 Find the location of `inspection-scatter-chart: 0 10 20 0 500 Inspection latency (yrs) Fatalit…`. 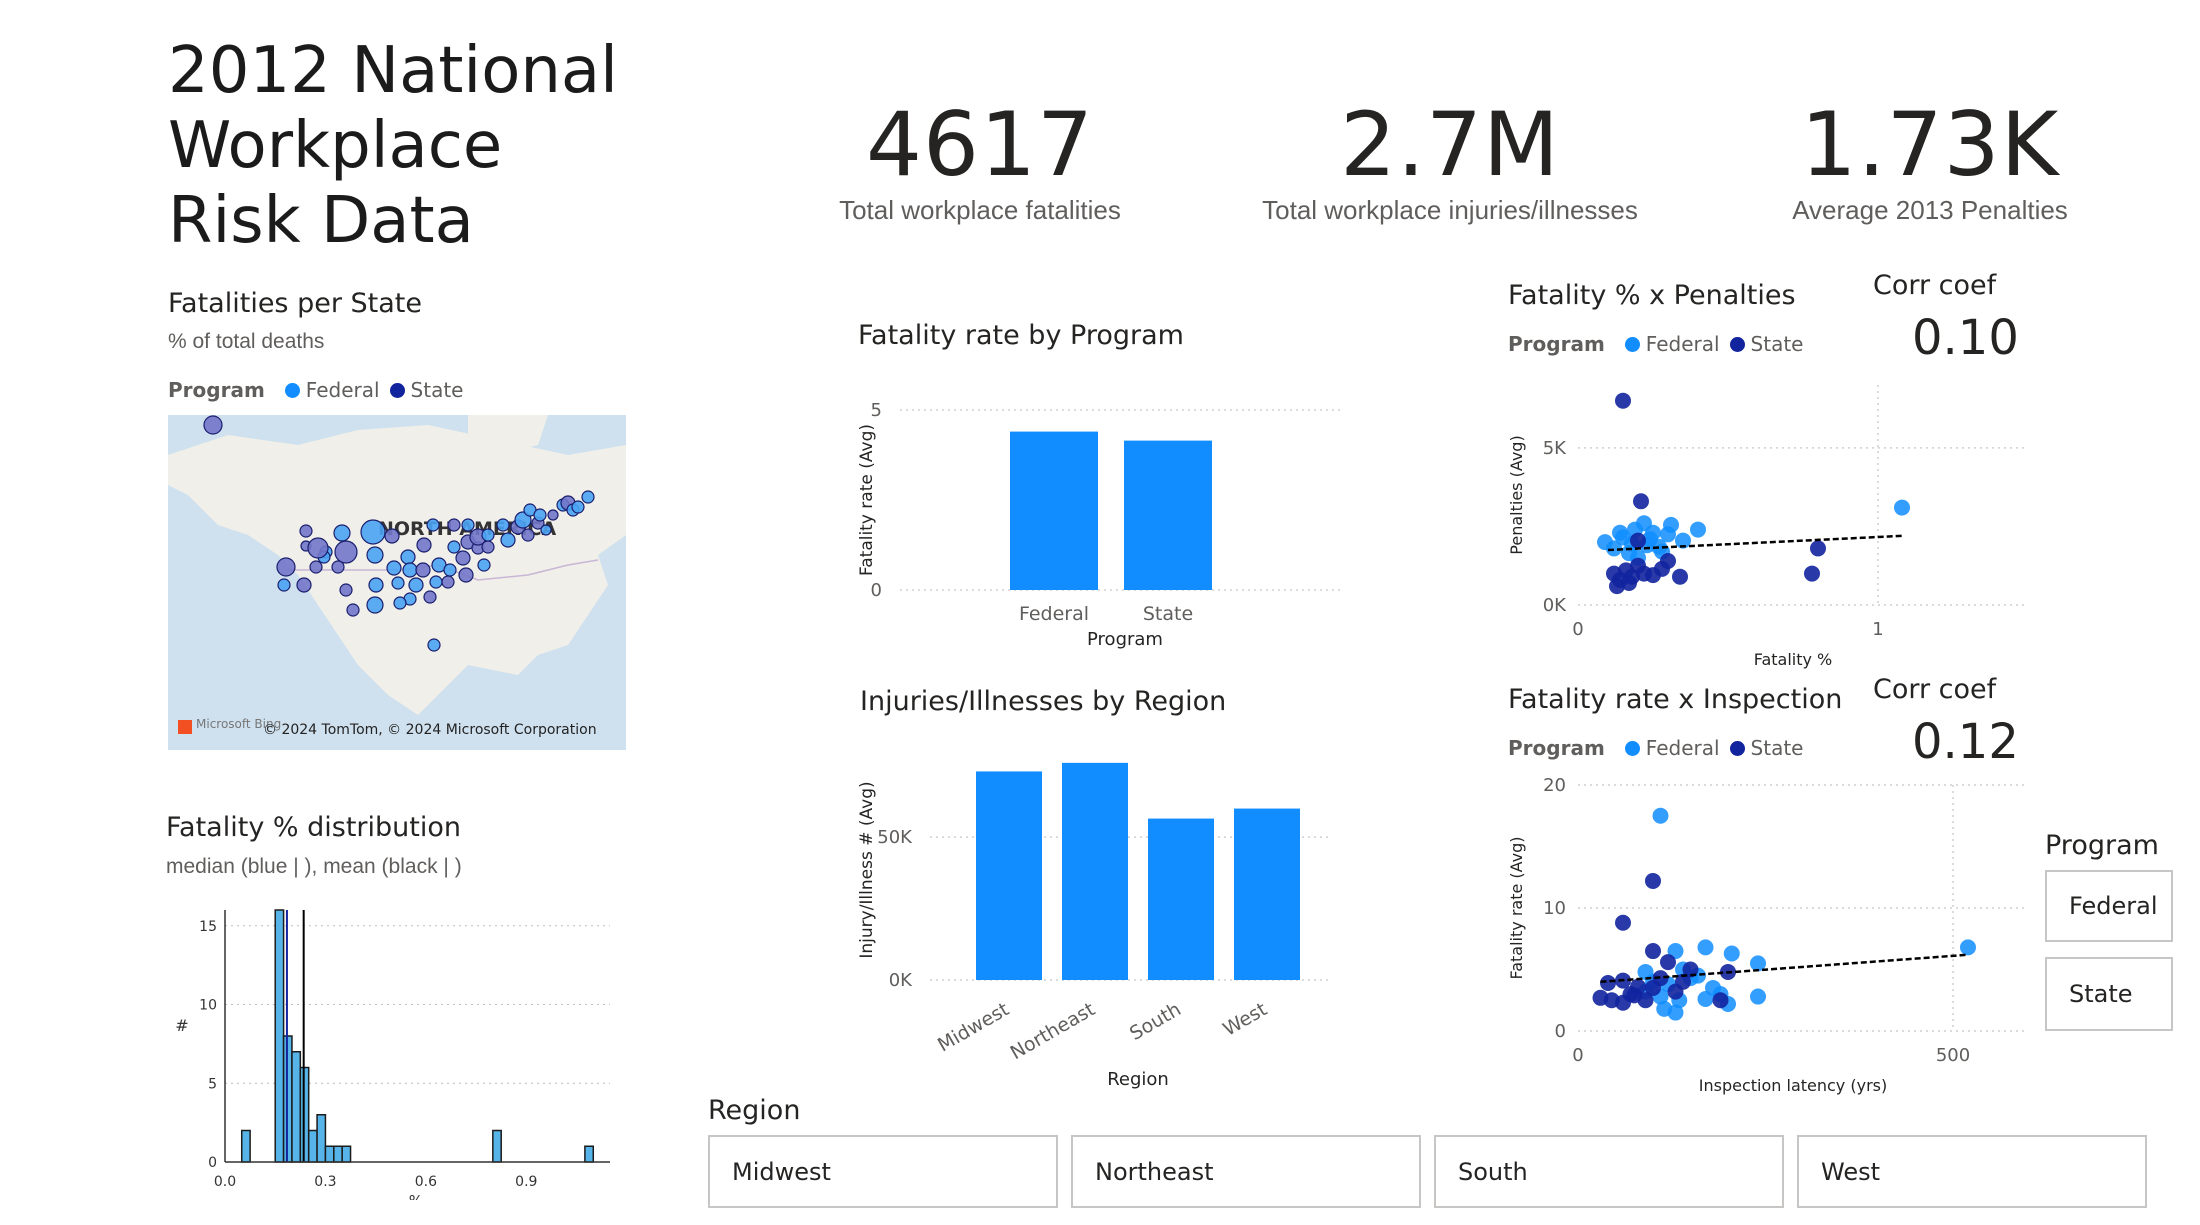

inspection-scatter-chart: 0 10 20 0 500 Inspection latency (yrs) Fatalit… is located at coordinates (1765, 935).